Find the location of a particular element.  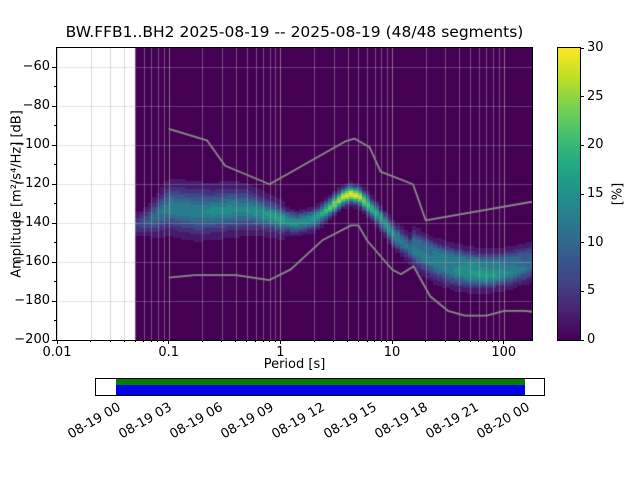

y-tick-label: −100 is located at coordinates (32, 145).